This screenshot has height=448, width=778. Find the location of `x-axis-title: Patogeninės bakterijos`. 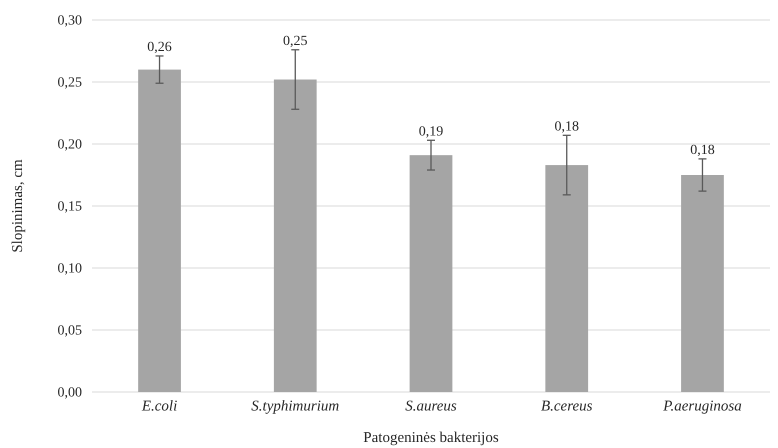

x-axis-title: Patogeninės bakterijos is located at coordinates (431, 438).